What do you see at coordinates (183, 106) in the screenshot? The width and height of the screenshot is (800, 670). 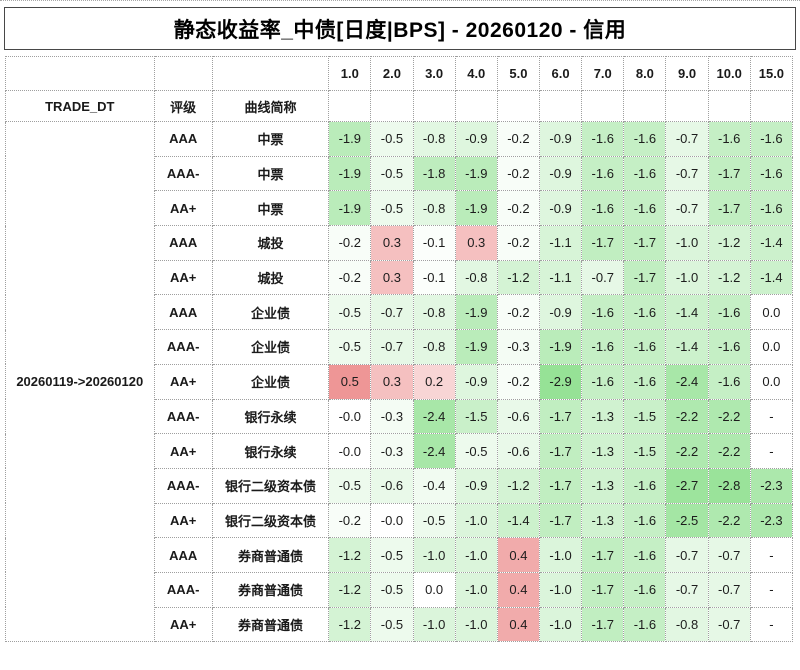 I see `rating-header: 评级` at bounding box center [183, 106].